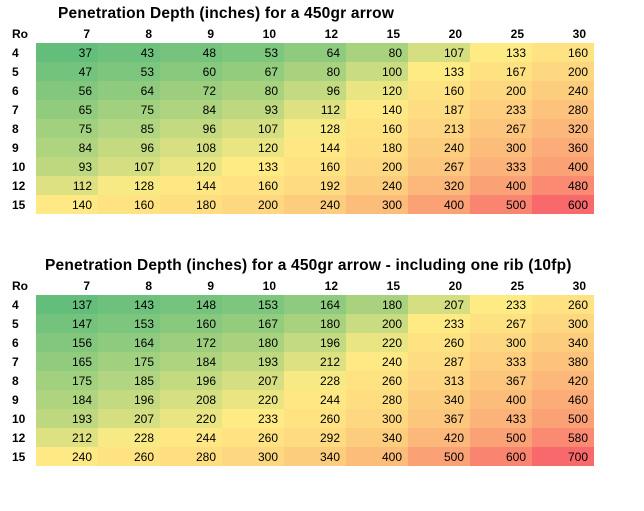  What do you see at coordinates (129, 380) in the screenshot?
I see `heatmap-cell: 185` at bounding box center [129, 380].